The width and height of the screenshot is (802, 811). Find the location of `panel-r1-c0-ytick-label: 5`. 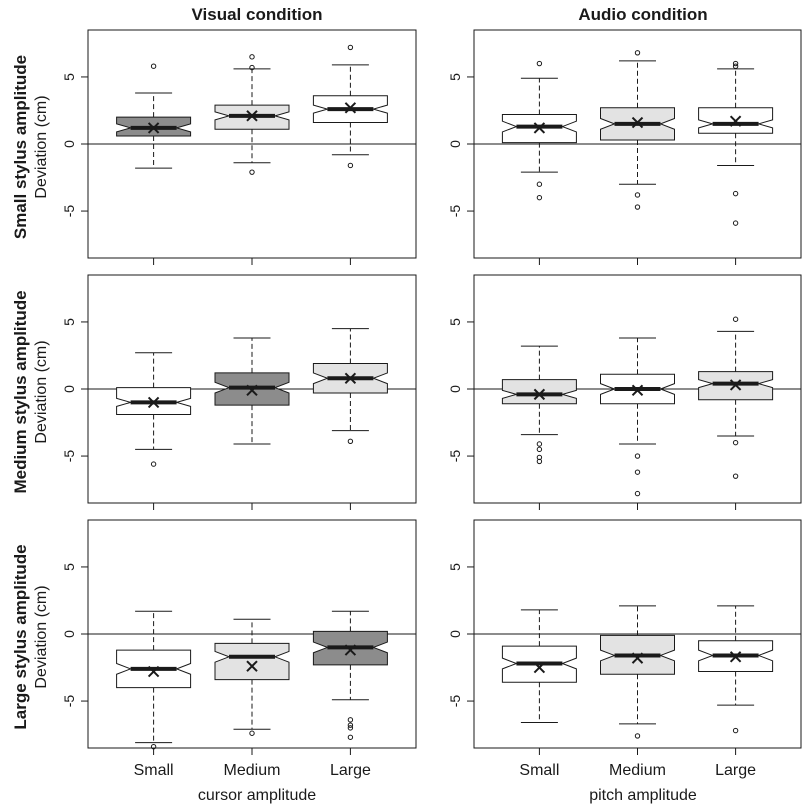

panel-r1-c0-ytick-label: 5 is located at coordinates (69, 322).